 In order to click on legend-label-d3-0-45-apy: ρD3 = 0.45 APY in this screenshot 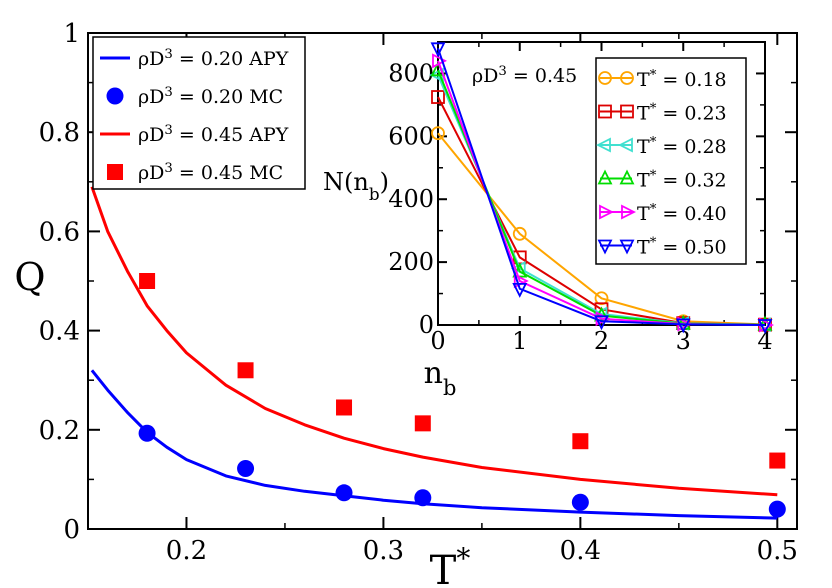, I will do `click(213, 135)`.